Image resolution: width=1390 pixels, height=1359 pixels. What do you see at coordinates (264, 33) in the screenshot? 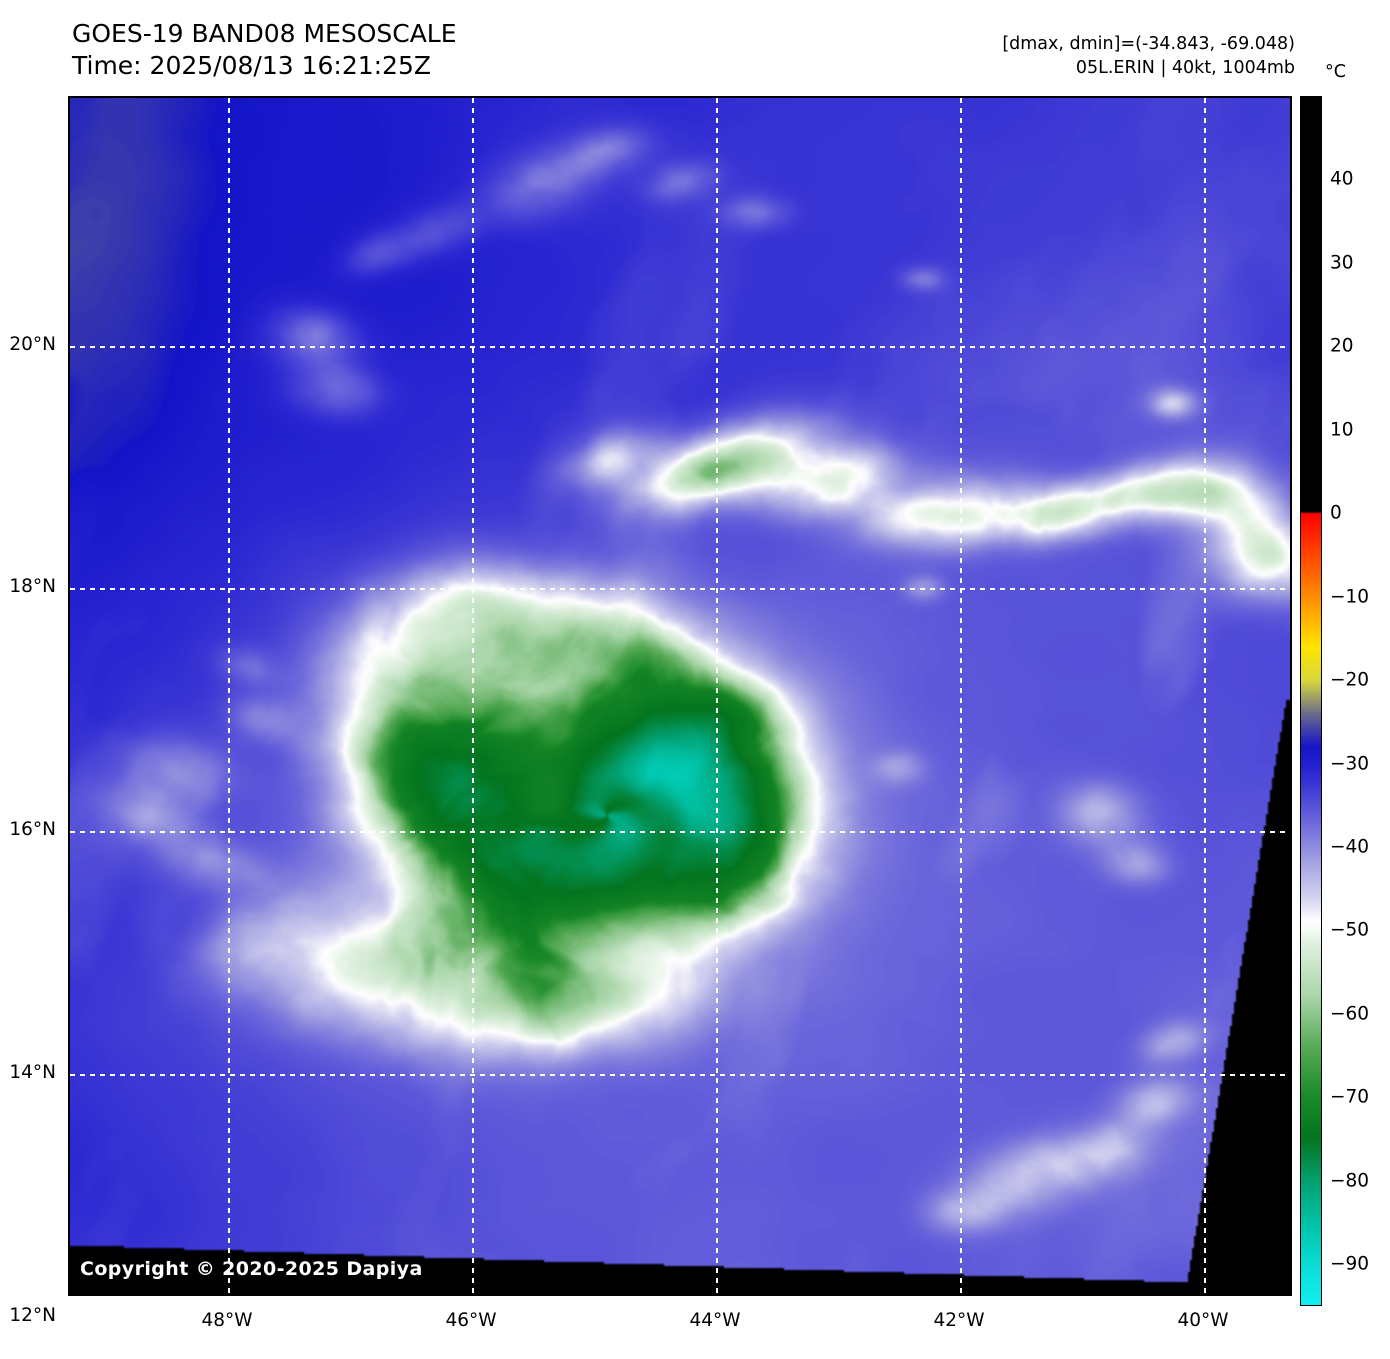
I see `page-title: GOES-19 BAND08 MESOSCALE` at bounding box center [264, 33].